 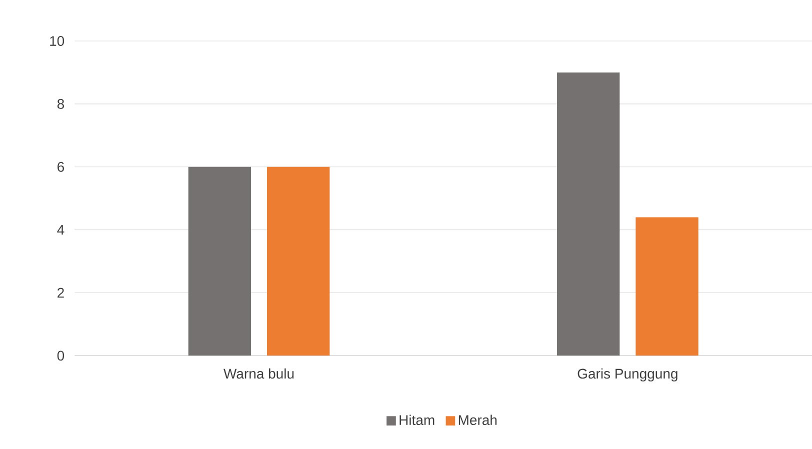 What do you see at coordinates (57, 41) in the screenshot?
I see `y-tick-label: 10` at bounding box center [57, 41].